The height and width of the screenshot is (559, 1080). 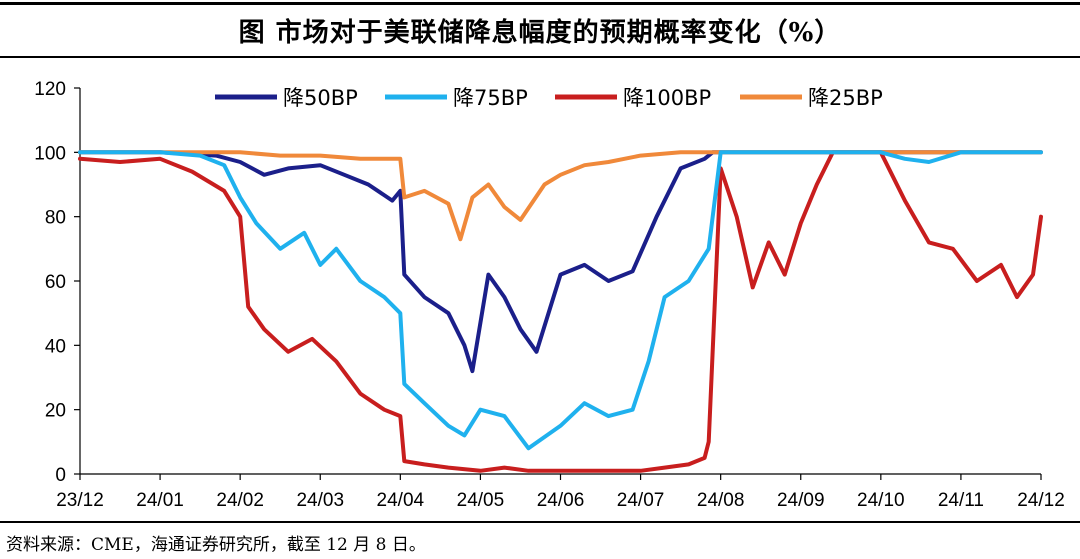 I want to click on legend-label: 降75BP, so click(x=490, y=98).